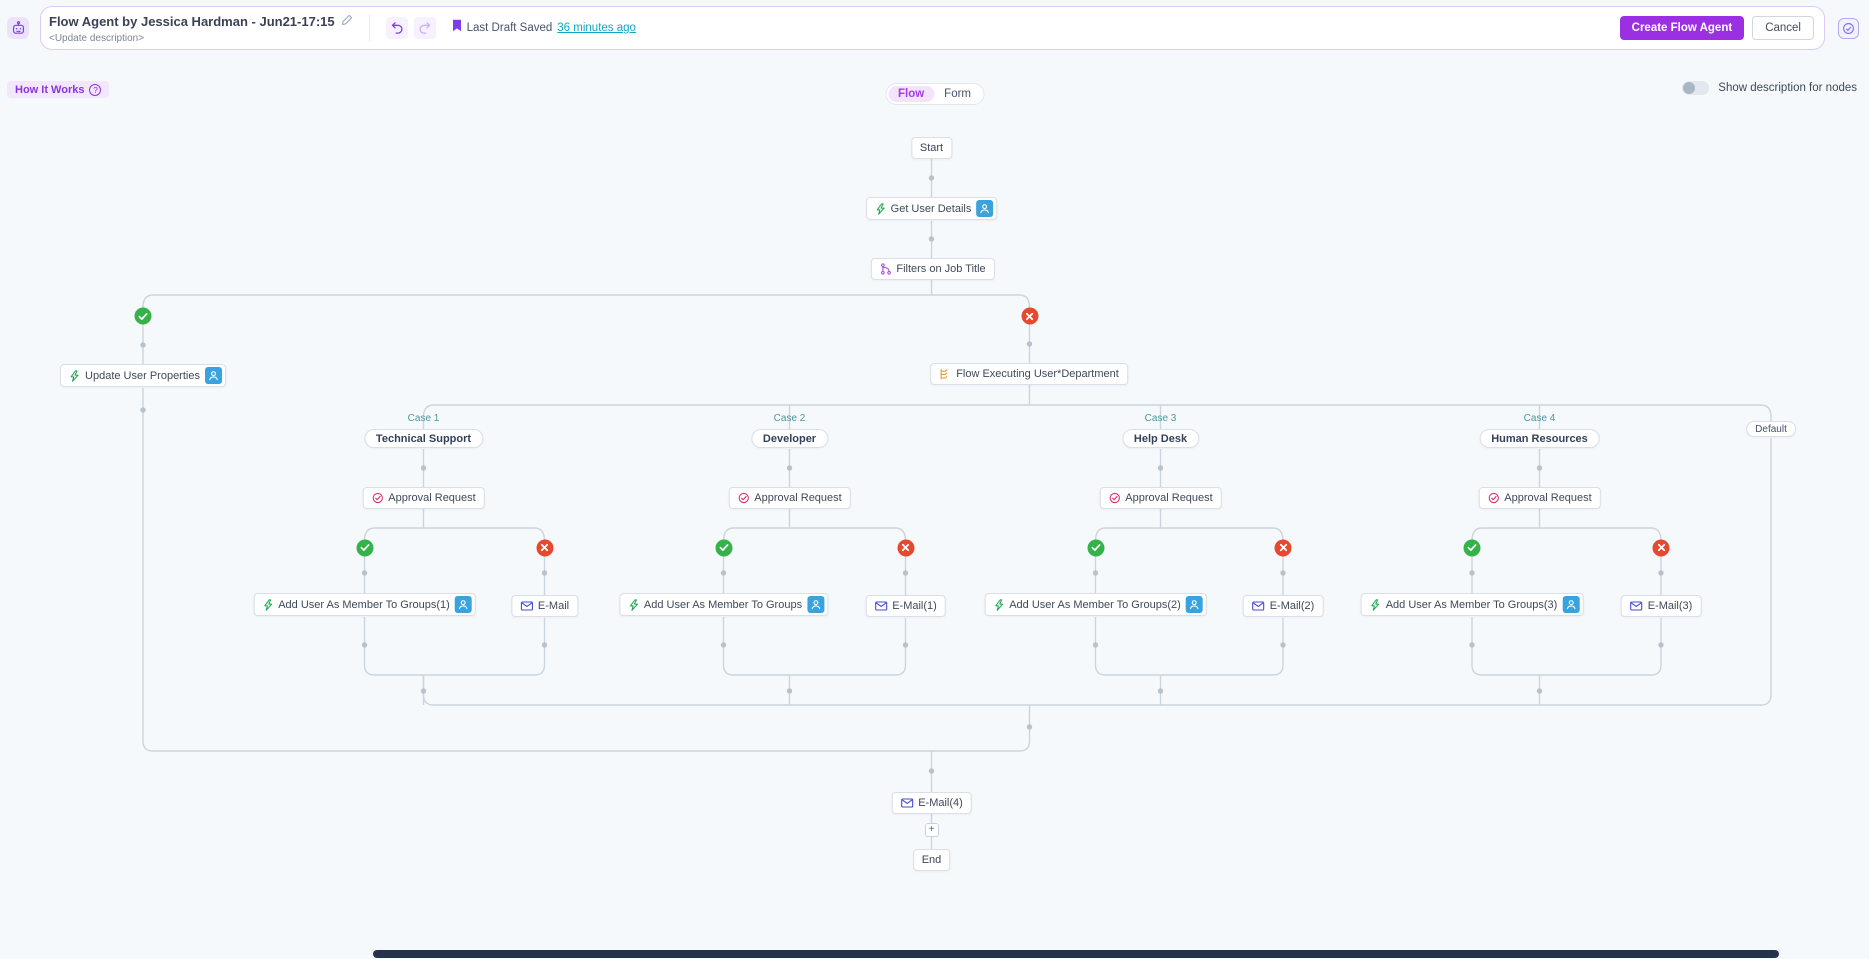  I want to click on node-label: Human Resources, so click(1539, 438).